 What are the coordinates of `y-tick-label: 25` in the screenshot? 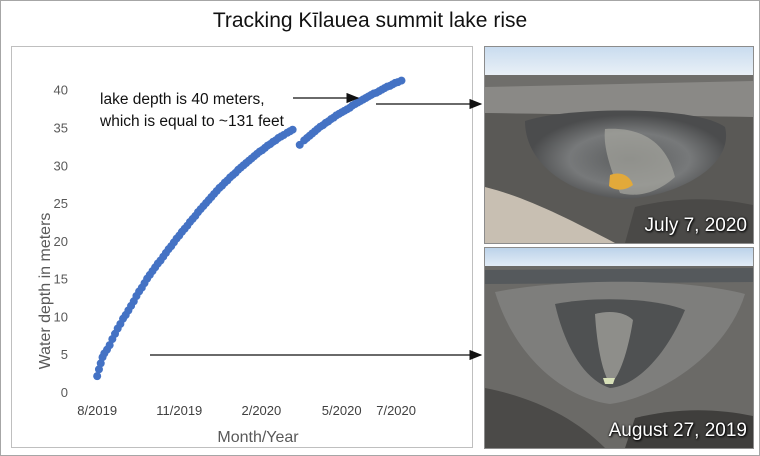 It's located at (61, 203).